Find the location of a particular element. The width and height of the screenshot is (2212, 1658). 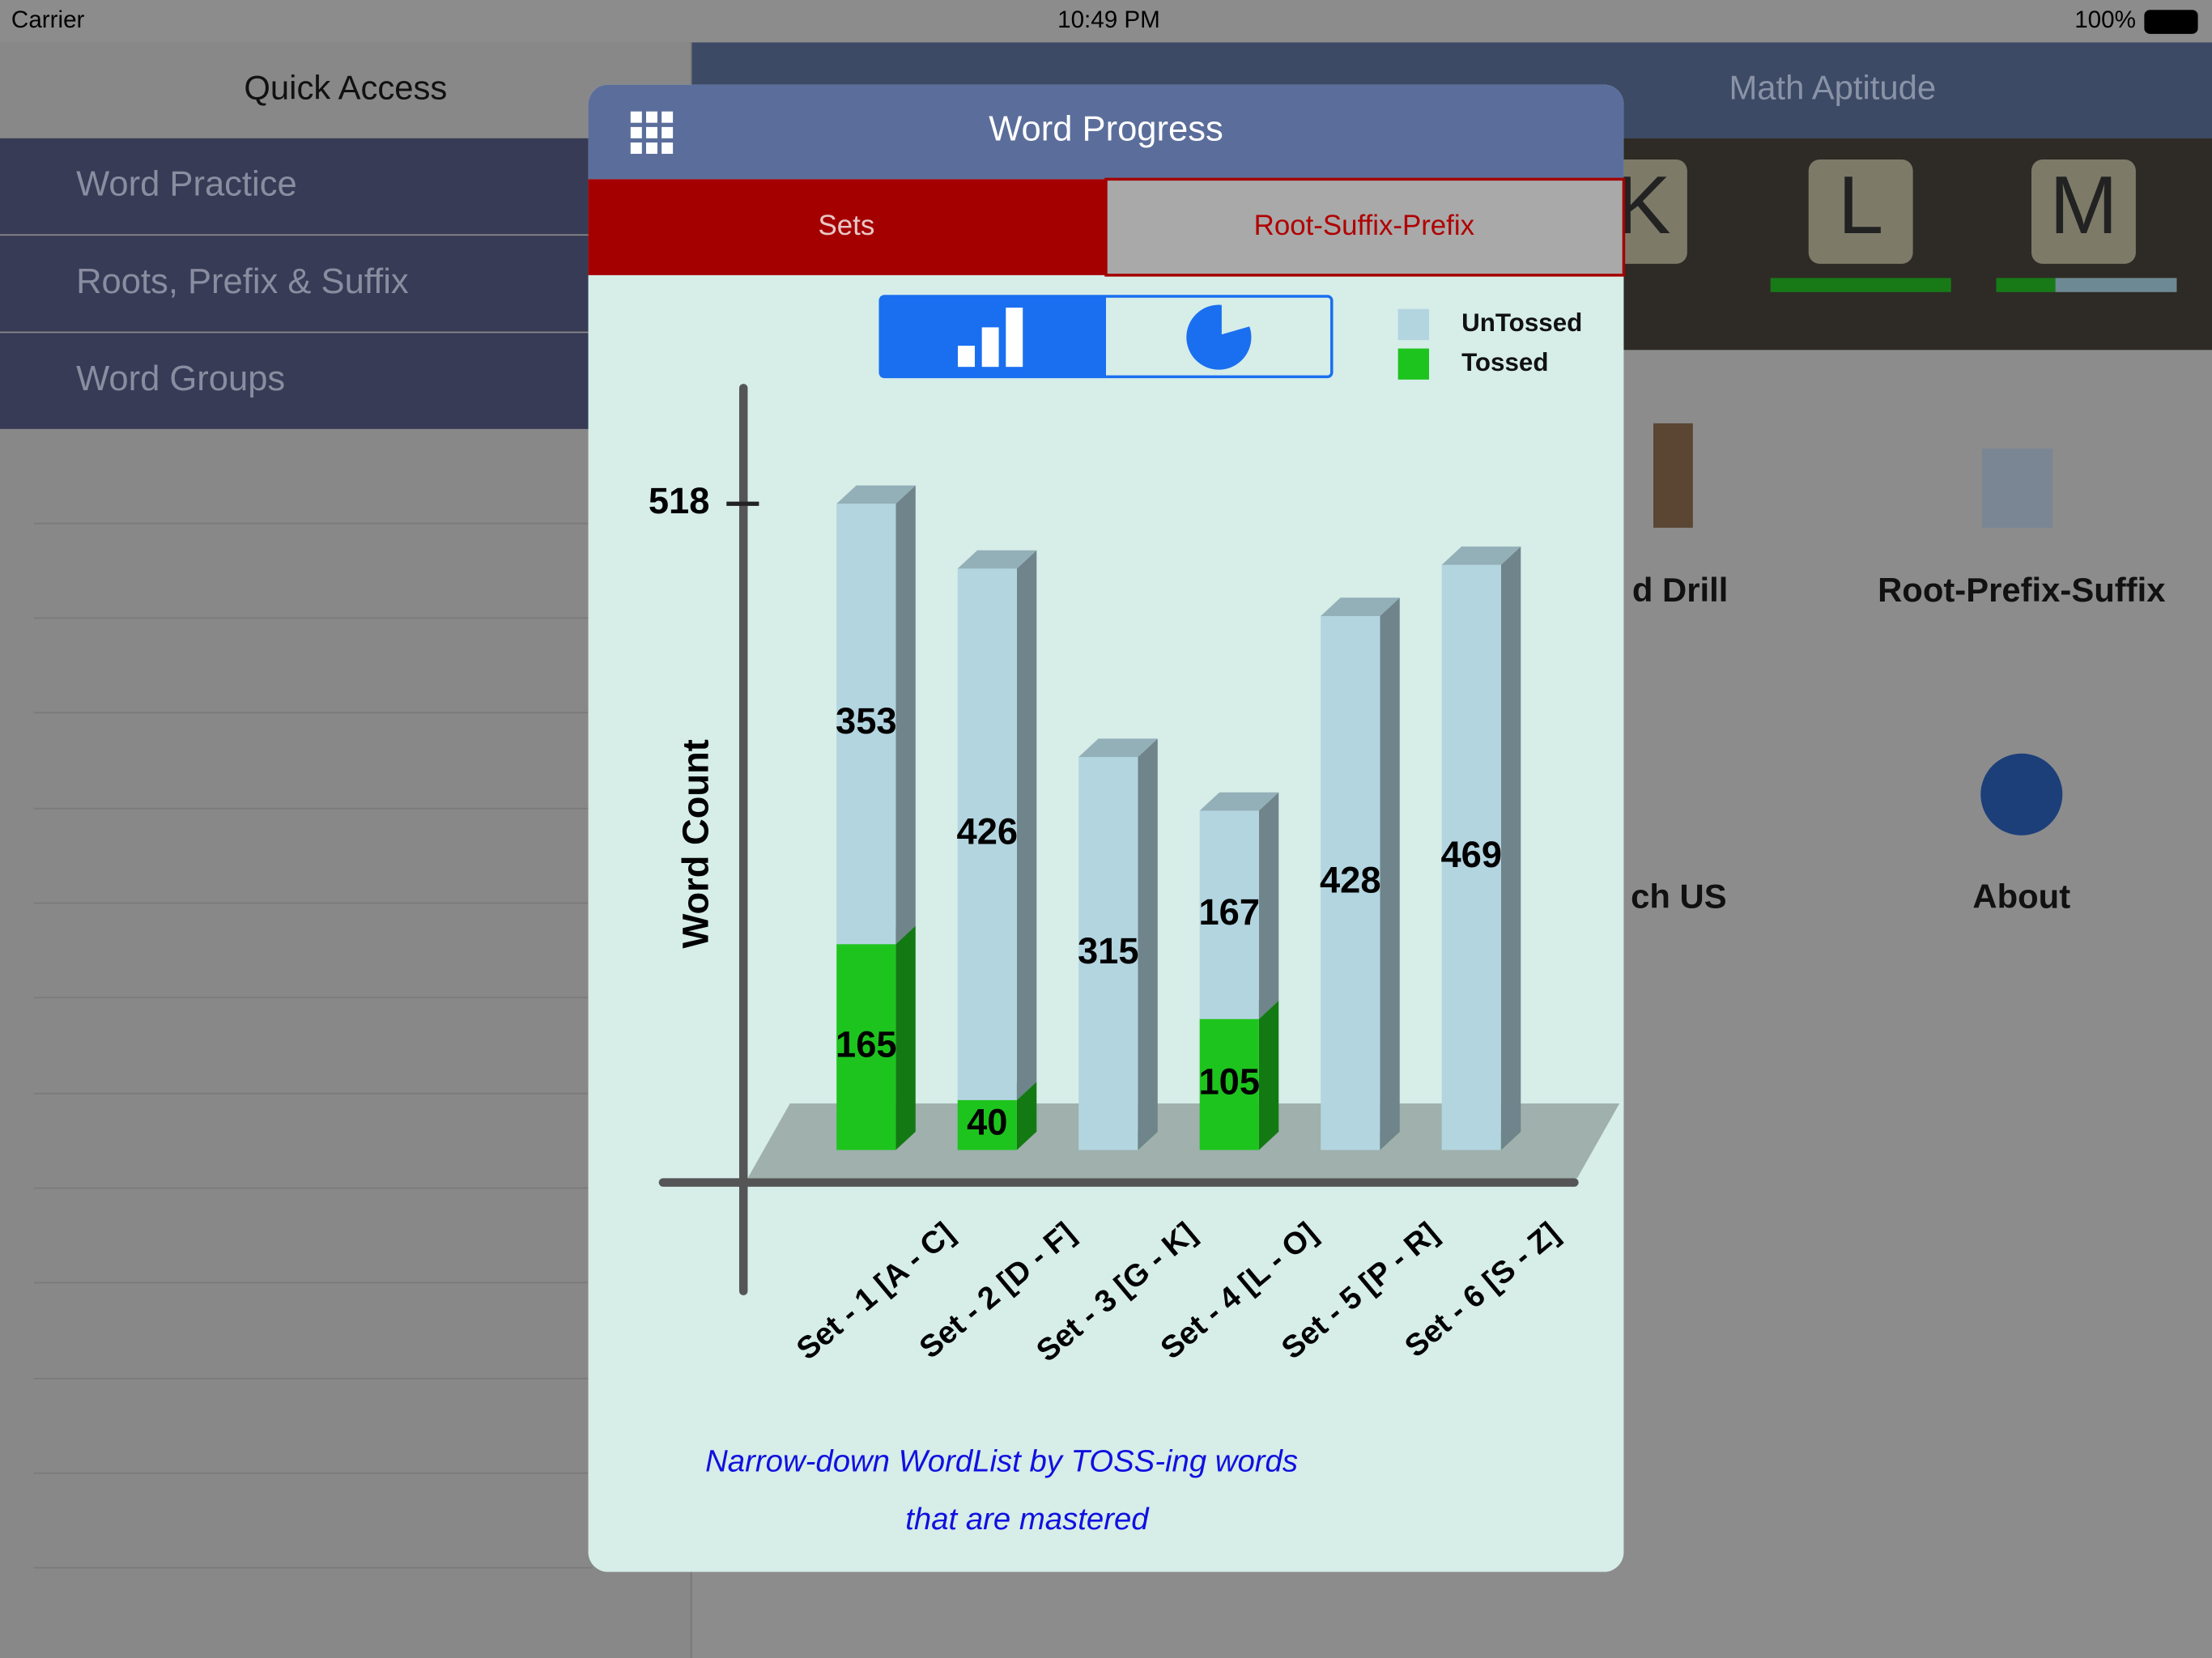

tile-letter: L is located at coordinates (1861, 205).